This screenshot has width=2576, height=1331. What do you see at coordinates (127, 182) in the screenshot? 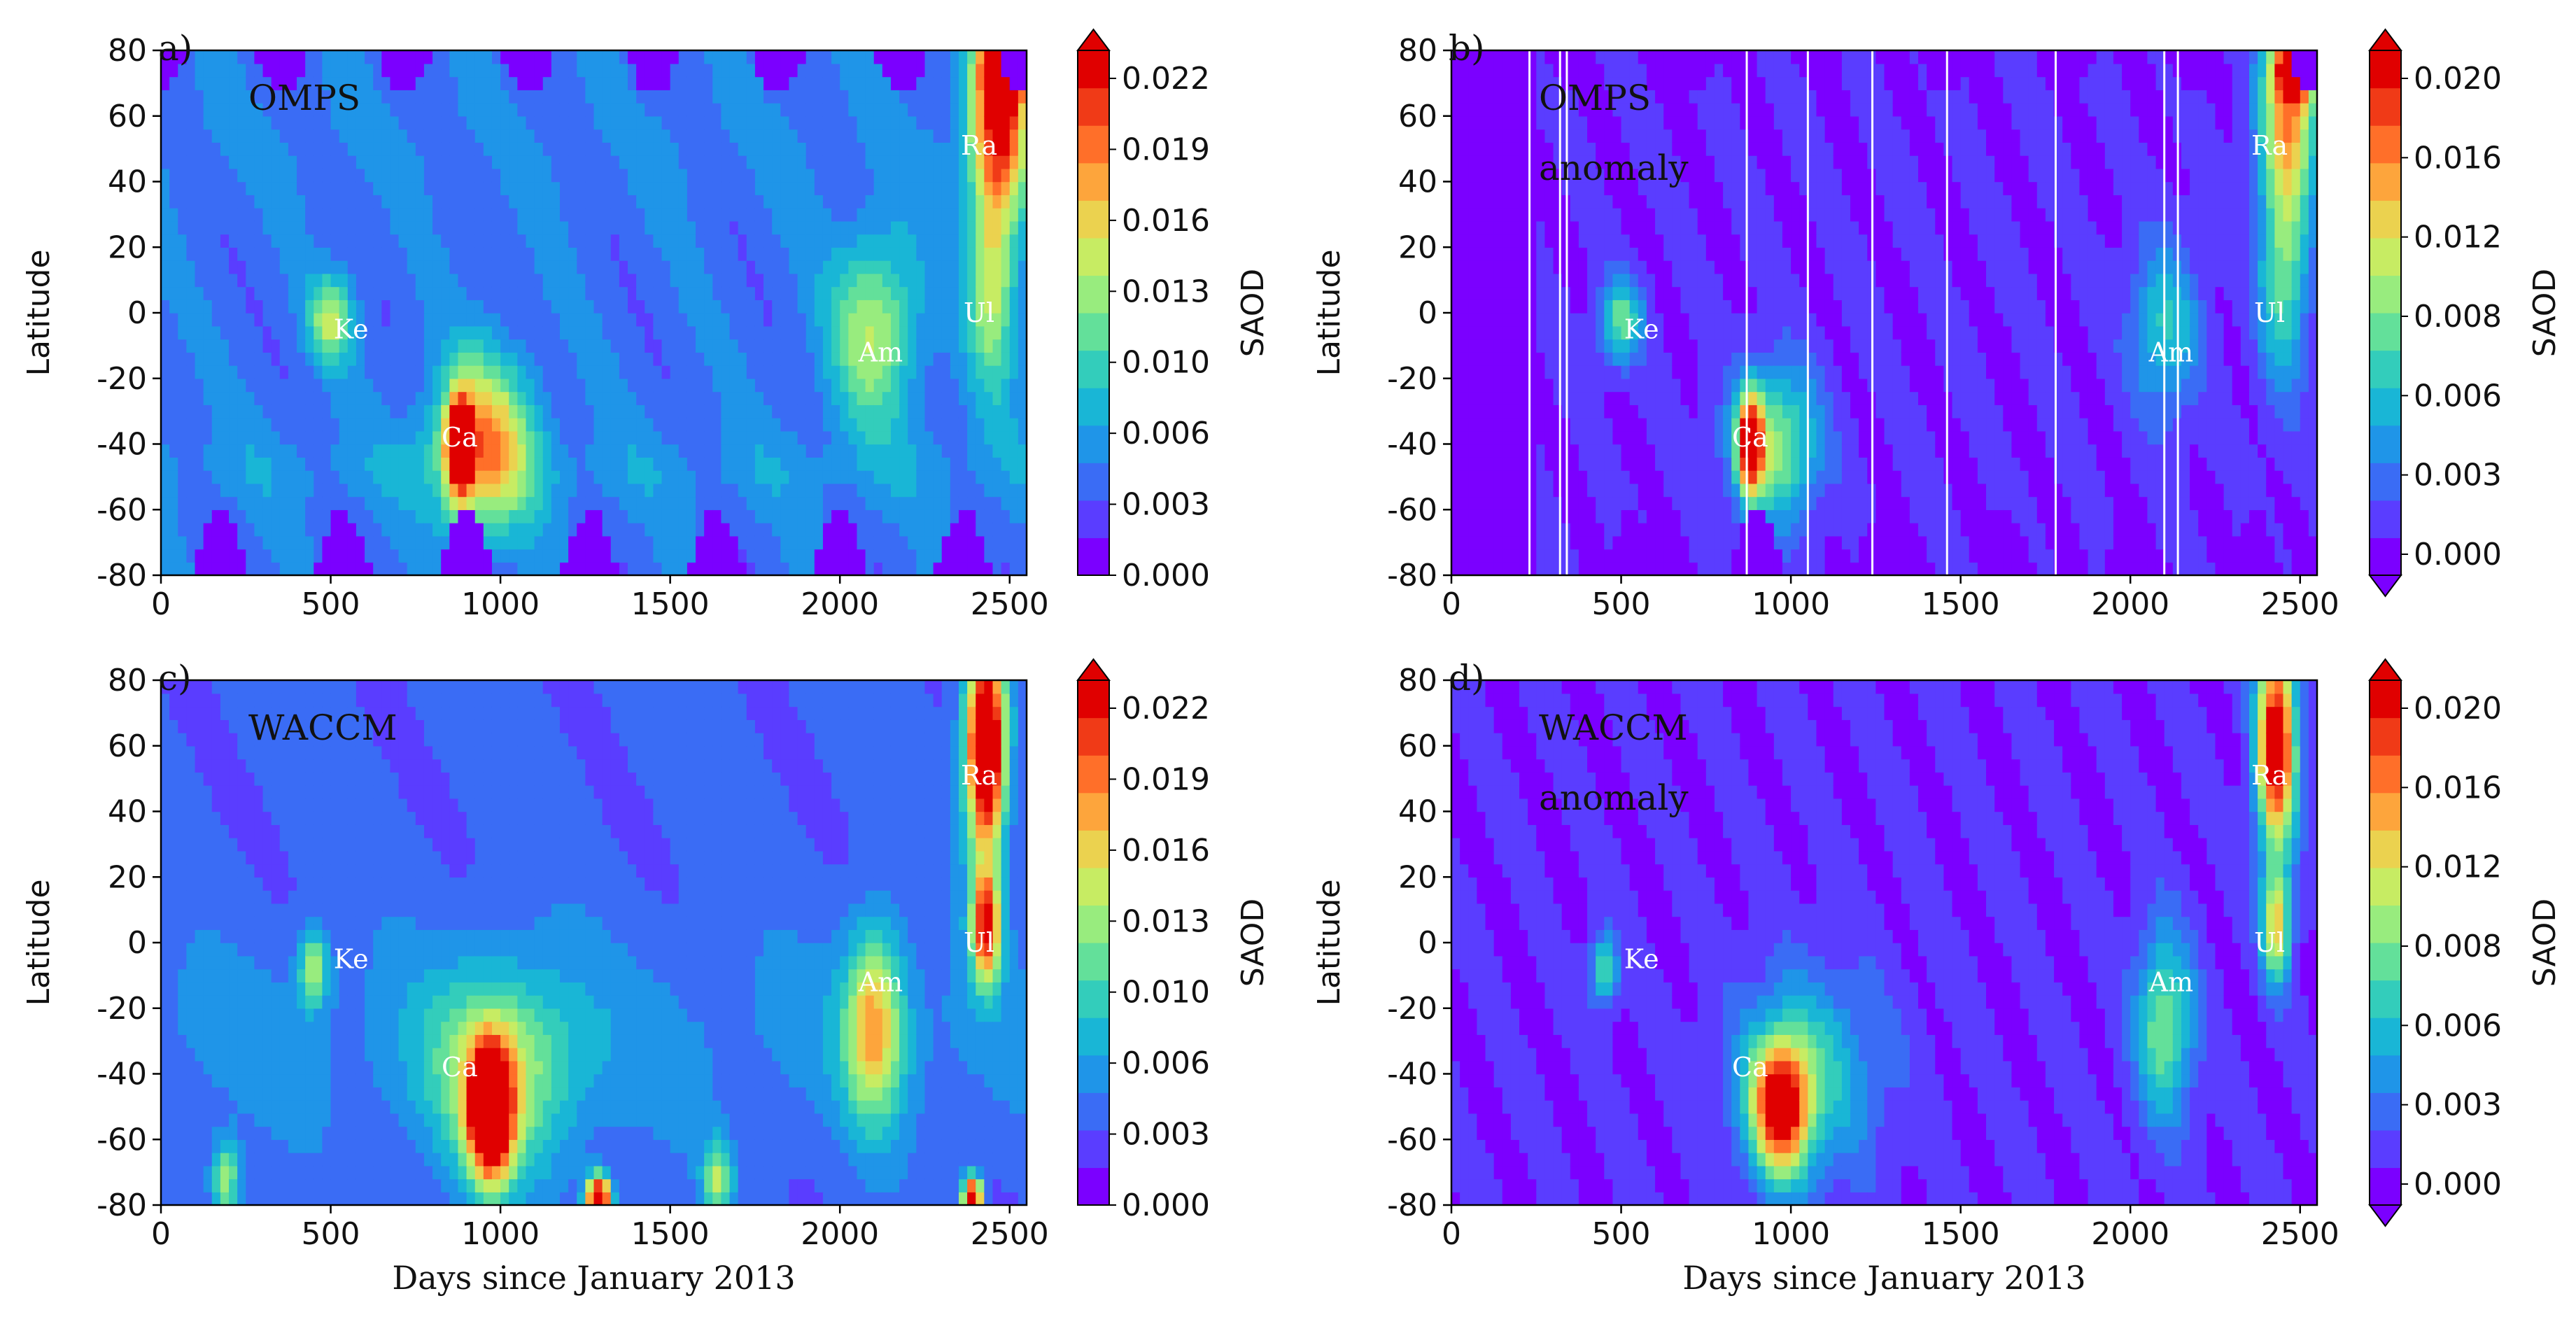
I see `y-tick-label: 40` at bounding box center [127, 182].